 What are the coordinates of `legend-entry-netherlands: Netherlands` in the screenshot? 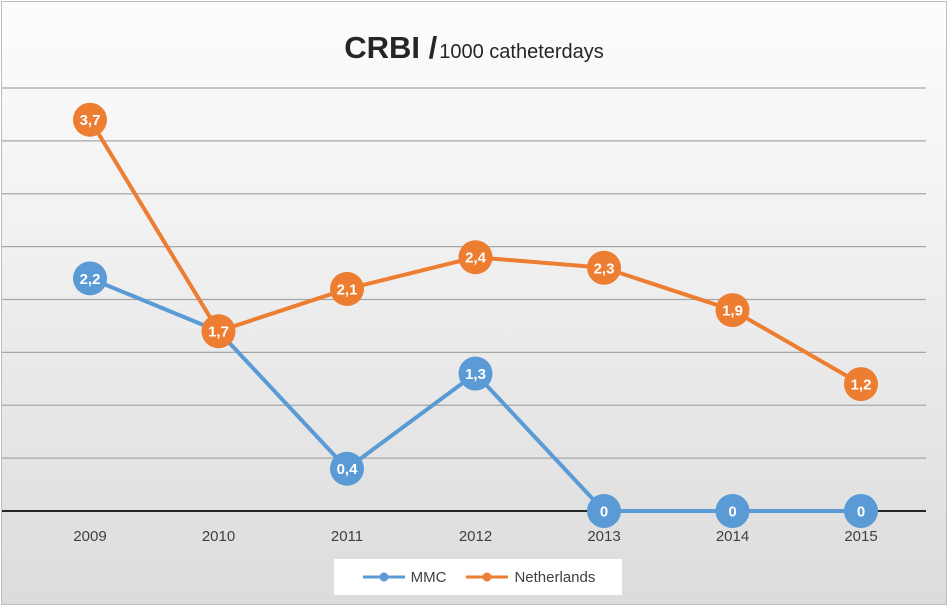 It's located at (529, 577).